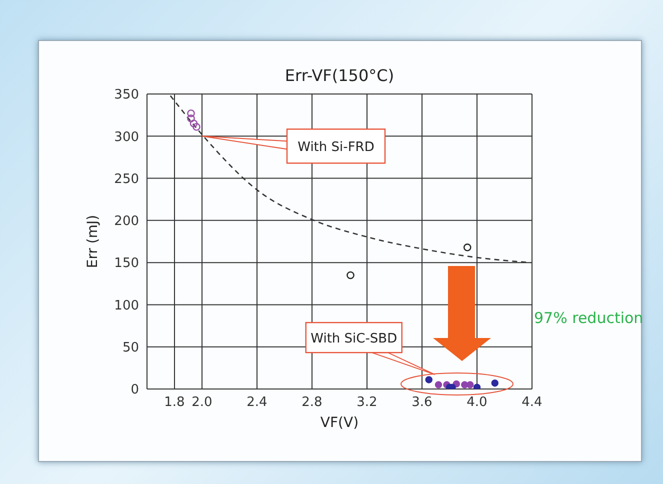 The height and width of the screenshot is (484, 663). Describe the element at coordinates (339, 423) in the screenshot. I see `x-axis-title: VF(V)` at that location.